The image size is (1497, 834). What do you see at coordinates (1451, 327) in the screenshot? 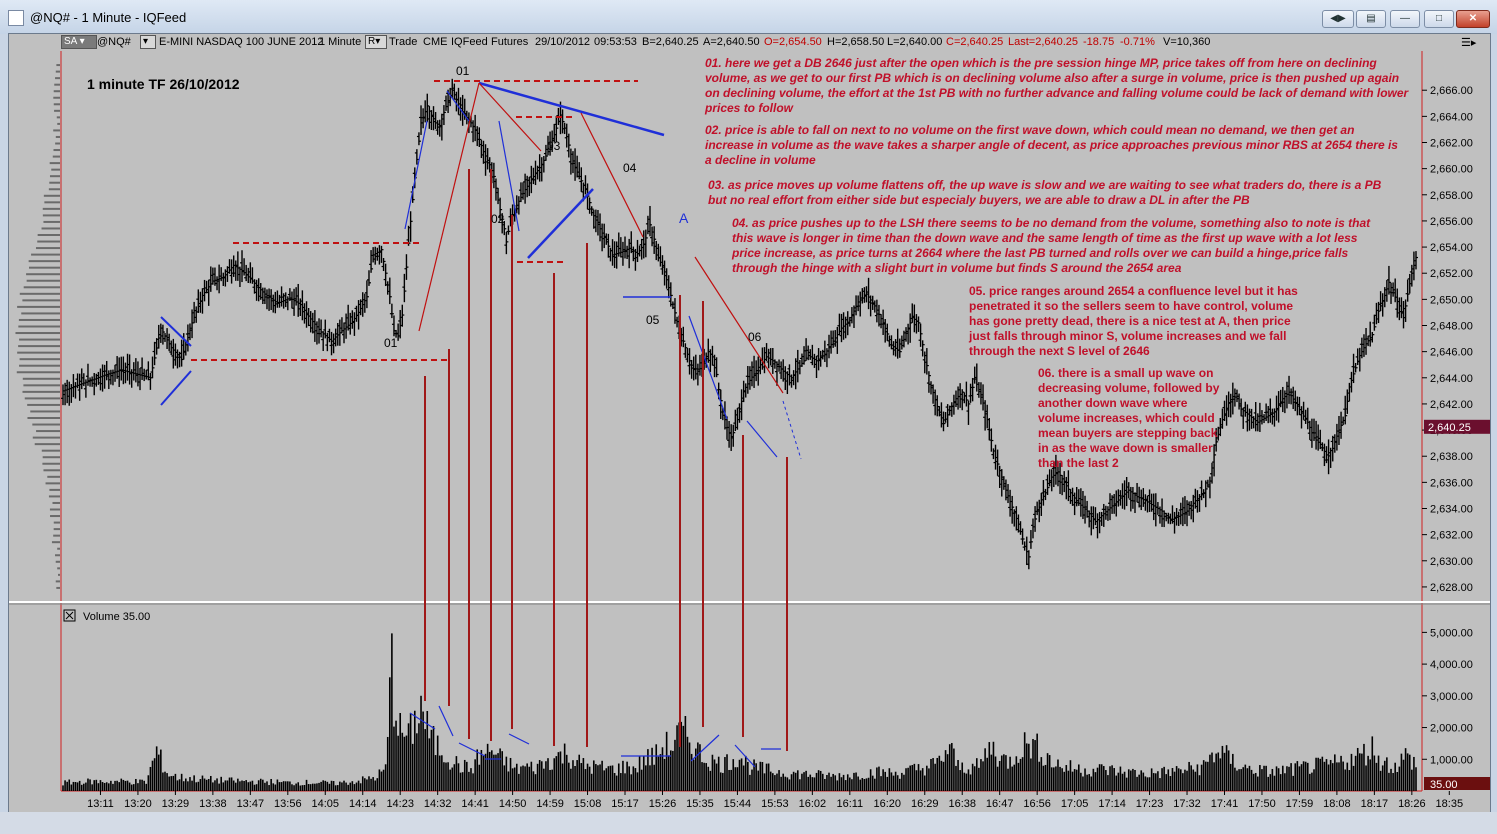
I see `y-tick-label: 2,648.00` at bounding box center [1451, 327].